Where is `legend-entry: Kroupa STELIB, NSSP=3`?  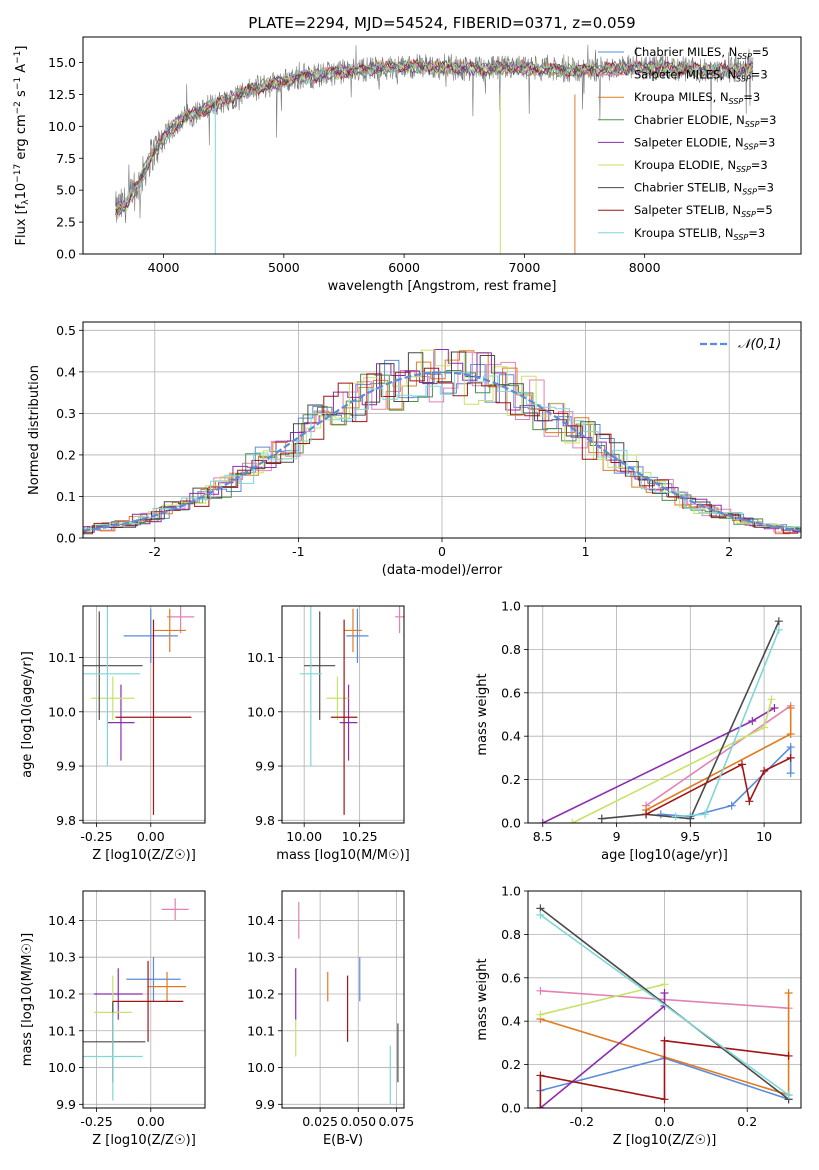
legend-entry: Kroupa STELIB, NSSP=3 is located at coordinates (699, 234).